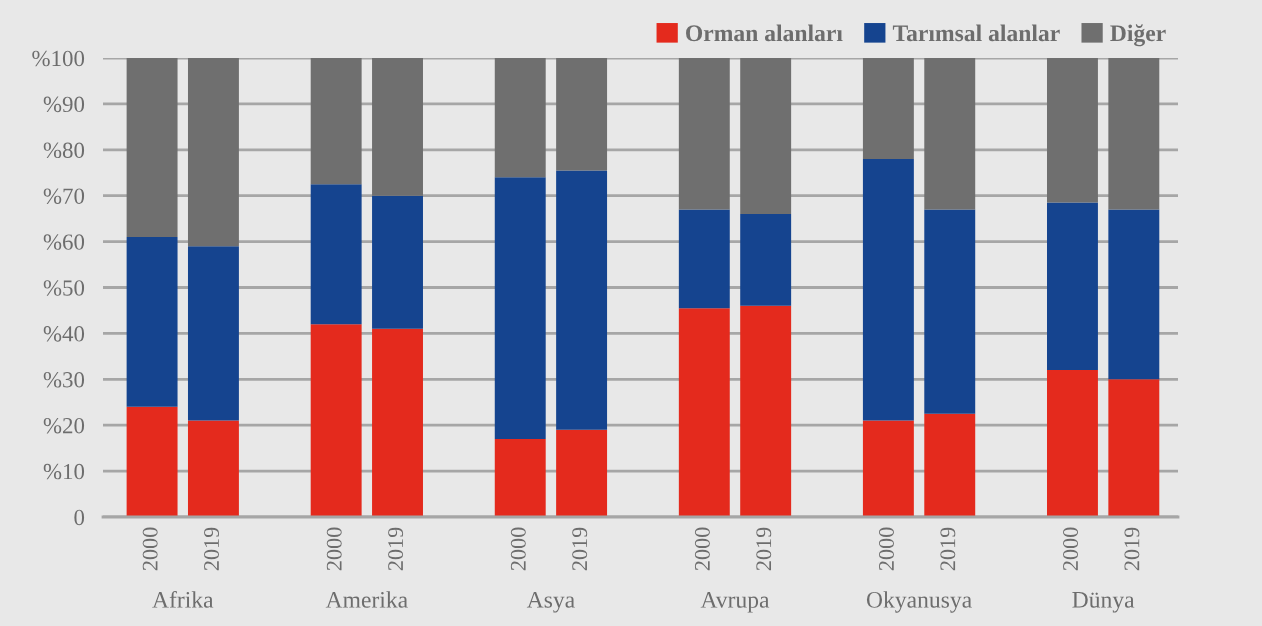 The height and width of the screenshot is (626, 1262). What do you see at coordinates (64, 150) in the screenshot?
I see `y-tick-label: %80` at bounding box center [64, 150].